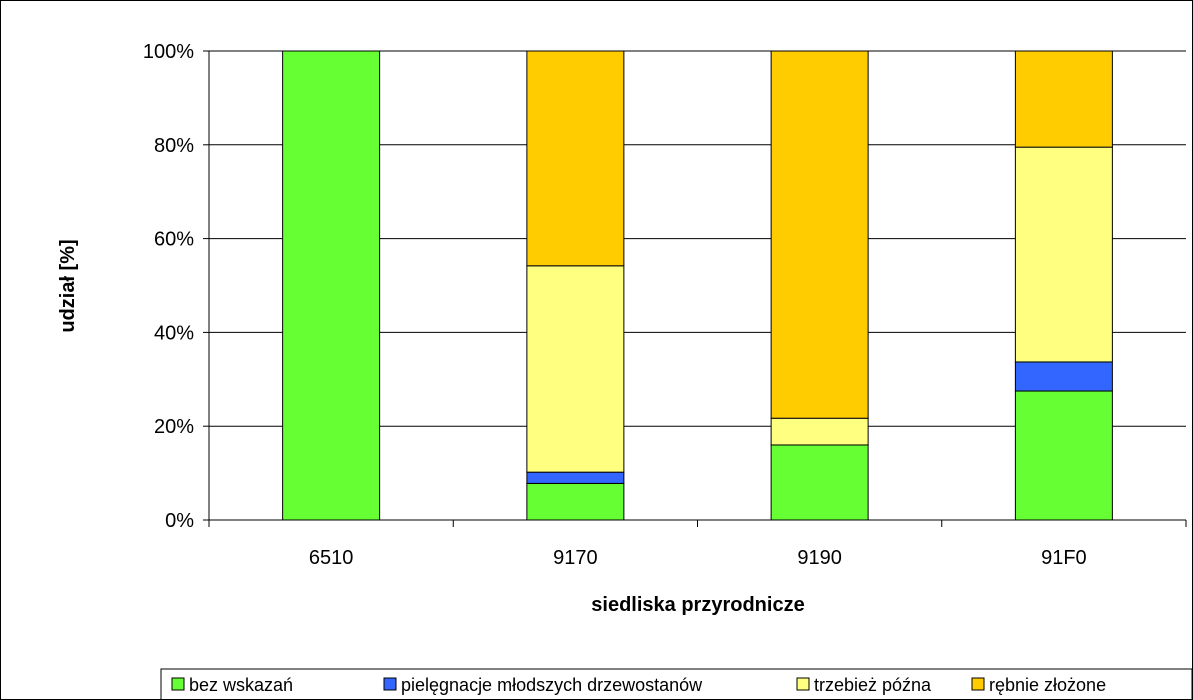 This screenshot has height=700, width=1193. Describe the element at coordinates (698, 558) in the screenshot. I see `x-tick-labels: 6510 9170 9190 91F0` at that location.